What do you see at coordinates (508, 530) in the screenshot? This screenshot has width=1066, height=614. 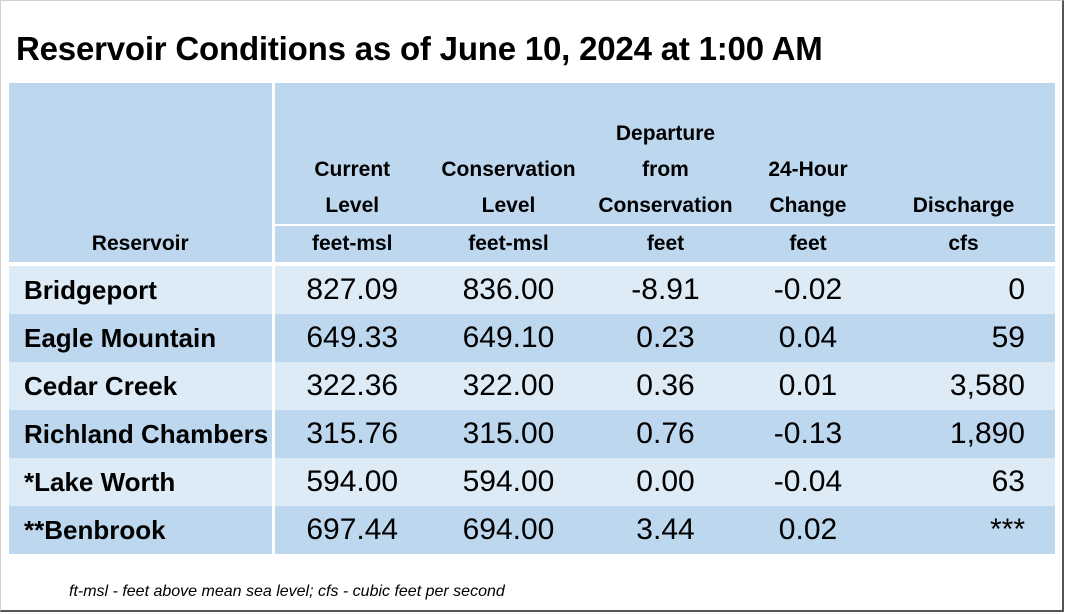 I see `conservation-level-cell: 694.00` at bounding box center [508, 530].